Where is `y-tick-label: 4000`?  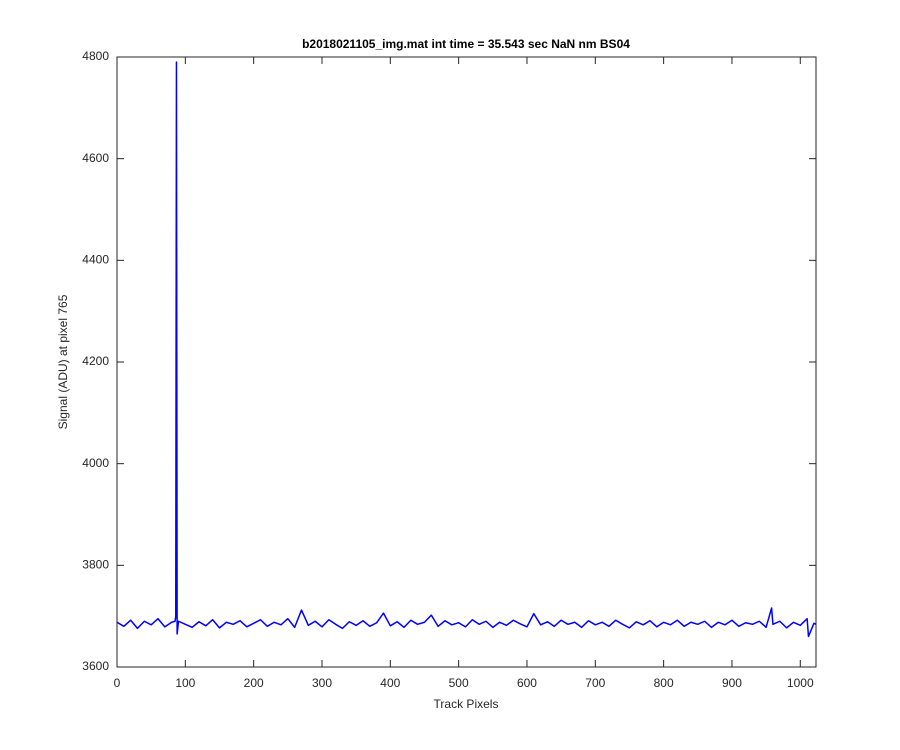
y-tick-label: 4000 is located at coordinates (95, 463).